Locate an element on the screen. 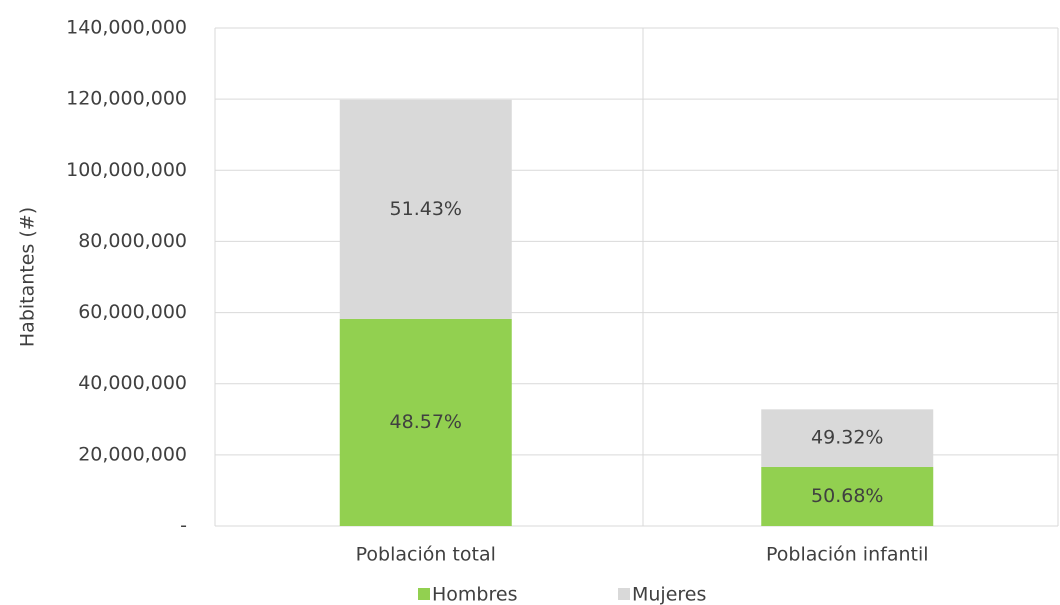 The width and height of the screenshot is (1060, 605). y-tick-label: 60,000,000 is located at coordinates (132, 312).